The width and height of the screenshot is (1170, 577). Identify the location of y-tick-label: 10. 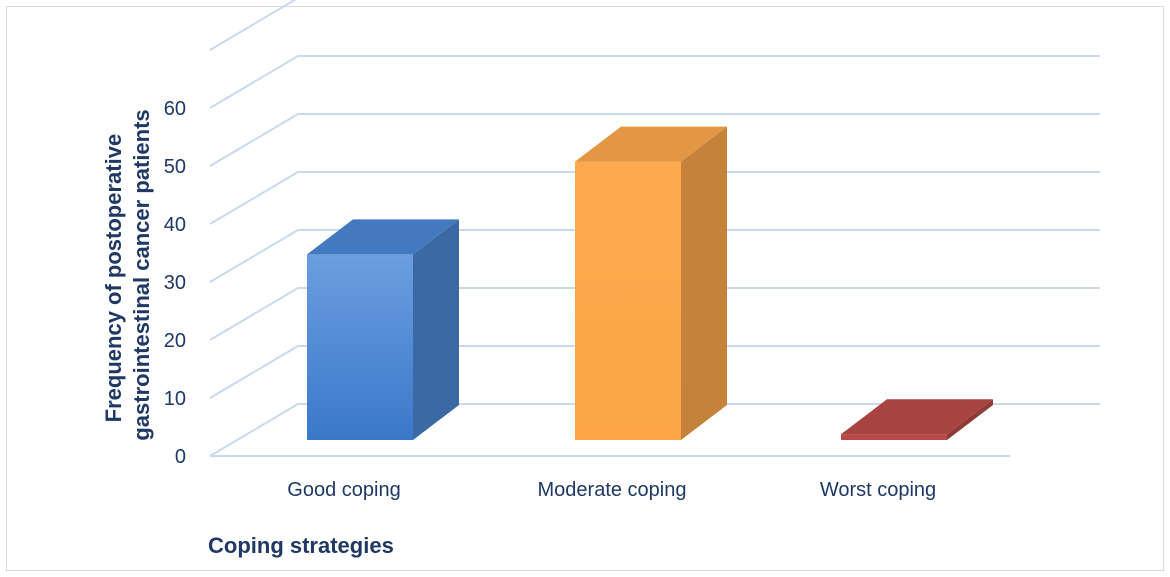
(175, 399).